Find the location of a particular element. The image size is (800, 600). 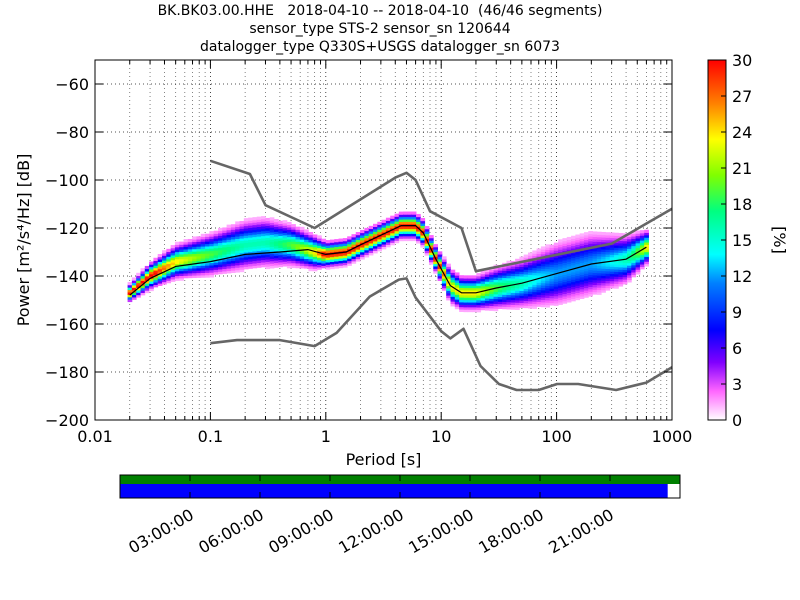

colorbar-tick-label: 3 is located at coordinates (737, 384).